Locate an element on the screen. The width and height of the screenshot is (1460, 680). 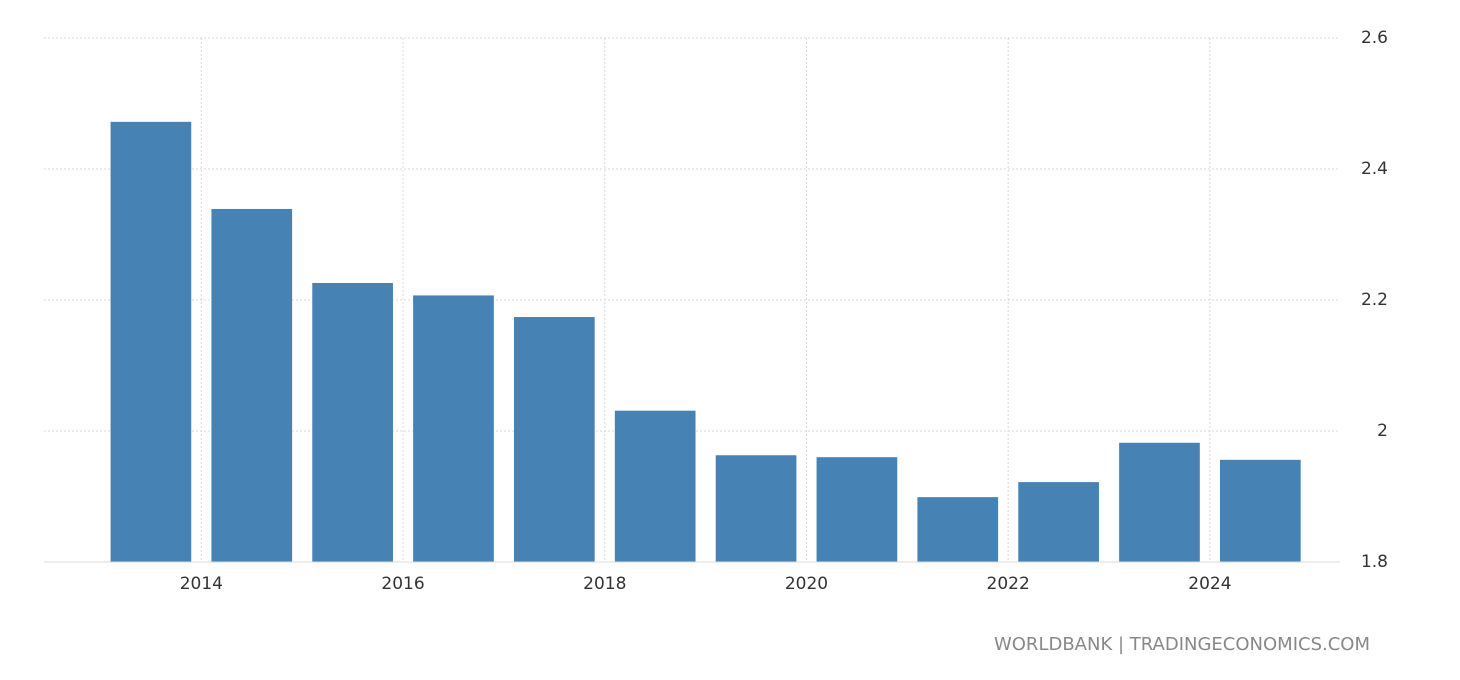
x-tick-label: 2018 is located at coordinates (604, 584).